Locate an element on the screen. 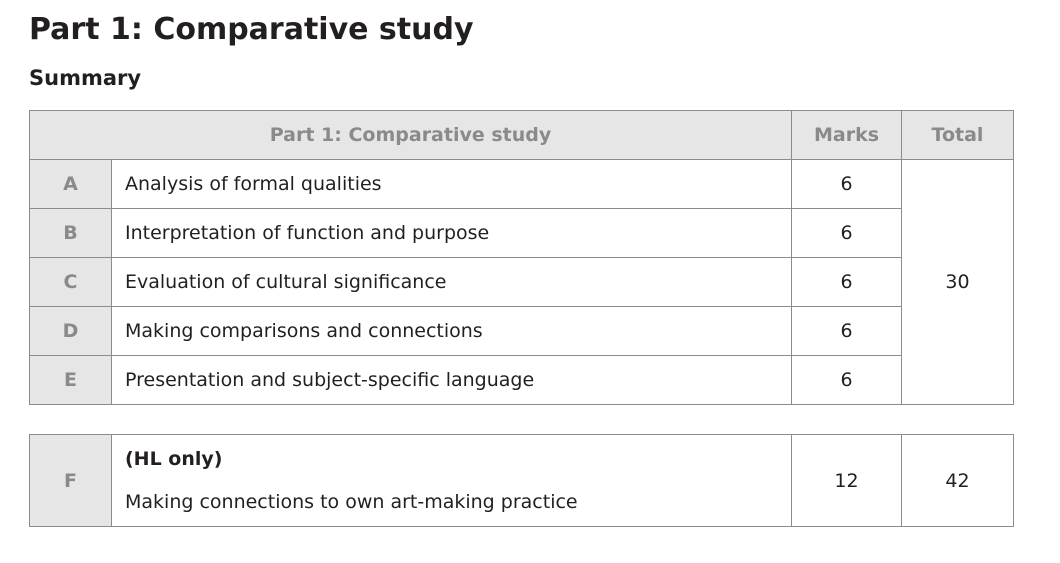 The width and height of the screenshot is (1060, 563). table-header-row: Part 1: Comparative study Marks Total is located at coordinates (521, 135).